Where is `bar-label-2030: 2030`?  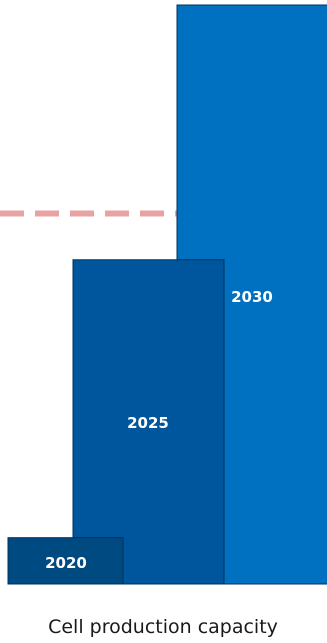 bar-label-2030: 2030 is located at coordinates (252, 297).